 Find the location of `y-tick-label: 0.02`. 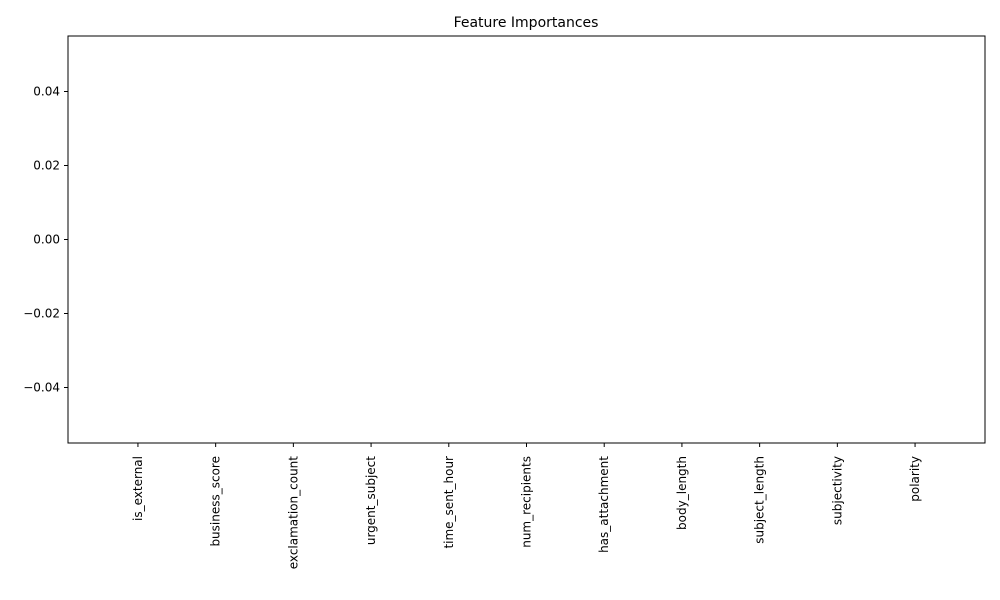

y-tick-label: 0.02 is located at coordinates (46, 166).